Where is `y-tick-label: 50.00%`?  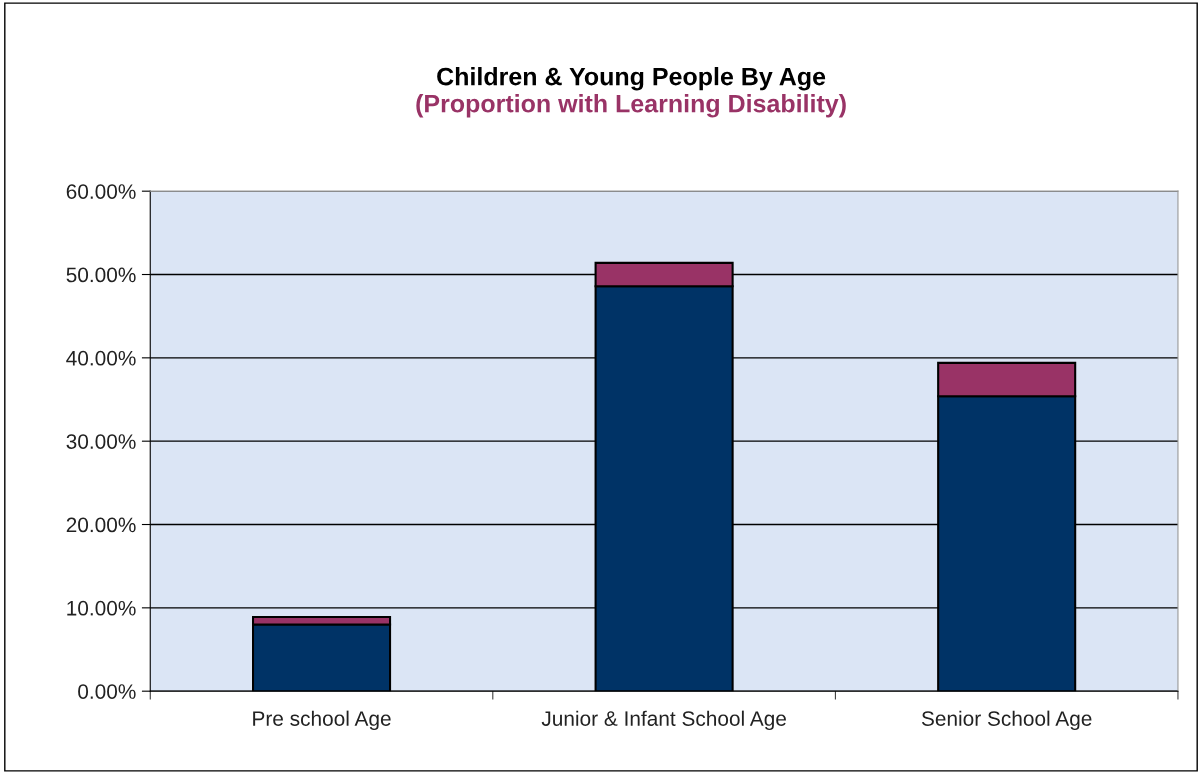
y-tick-label: 50.00% is located at coordinates (101, 275).